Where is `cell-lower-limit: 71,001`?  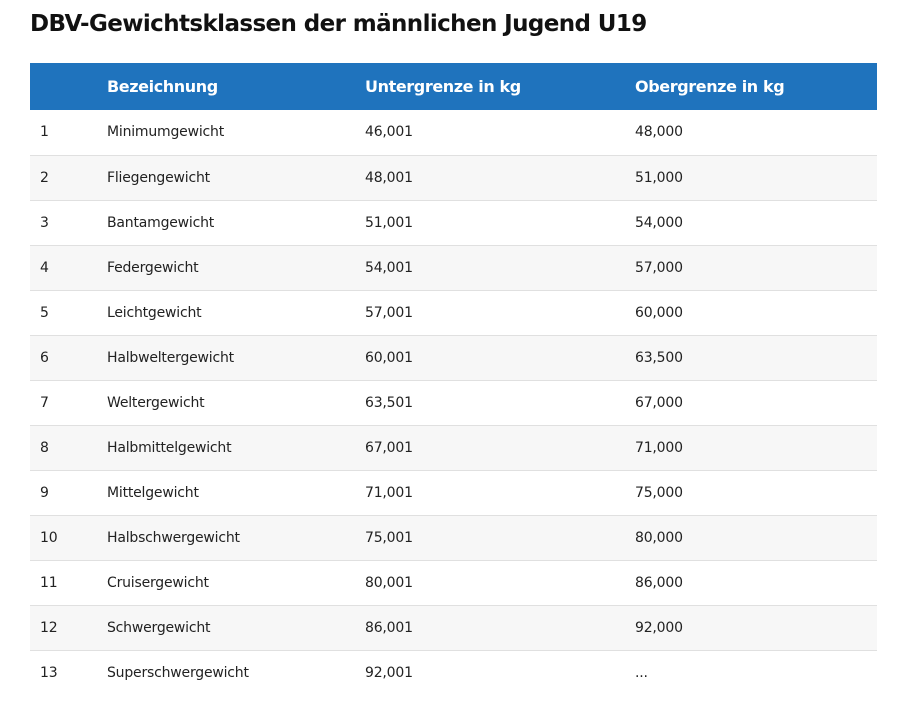
cell-lower-limit: 71,001 is located at coordinates (389, 492).